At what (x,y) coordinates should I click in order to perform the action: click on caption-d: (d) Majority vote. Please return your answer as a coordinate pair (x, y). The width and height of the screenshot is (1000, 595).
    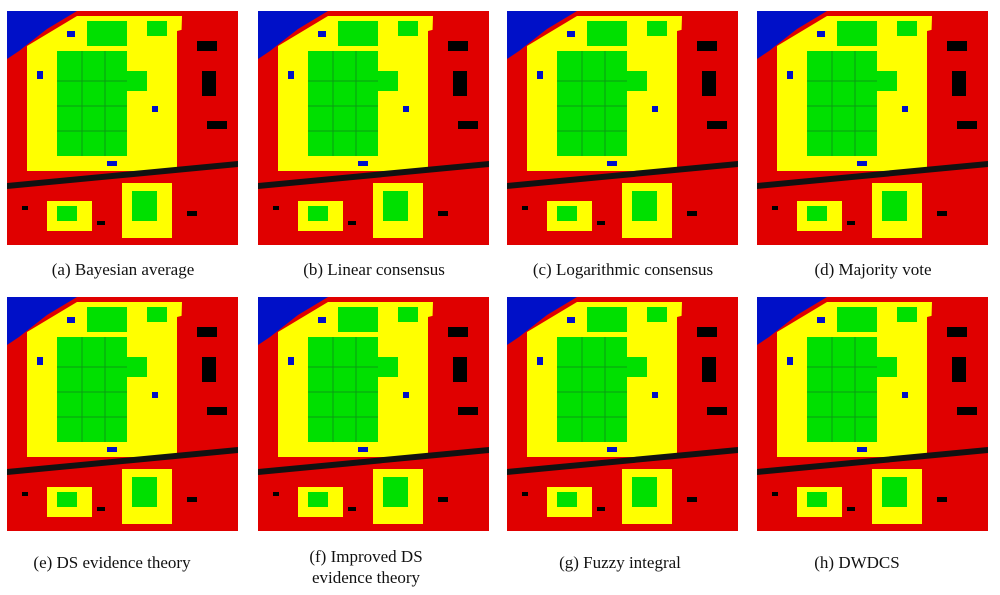
    Looking at the image, I should click on (873, 269).